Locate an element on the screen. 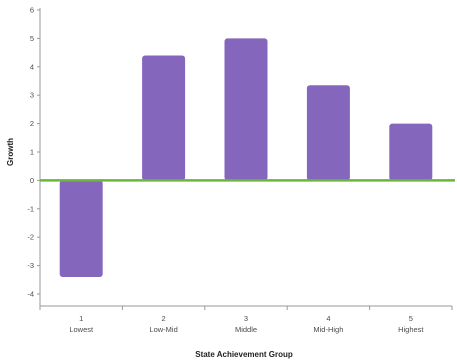 The width and height of the screenshot is (457, 362). category-labels: 1 Lowest 2 Low-Mid 3 Middle 4 Mid-High 5 Highest is located at coordinates (246, 324).